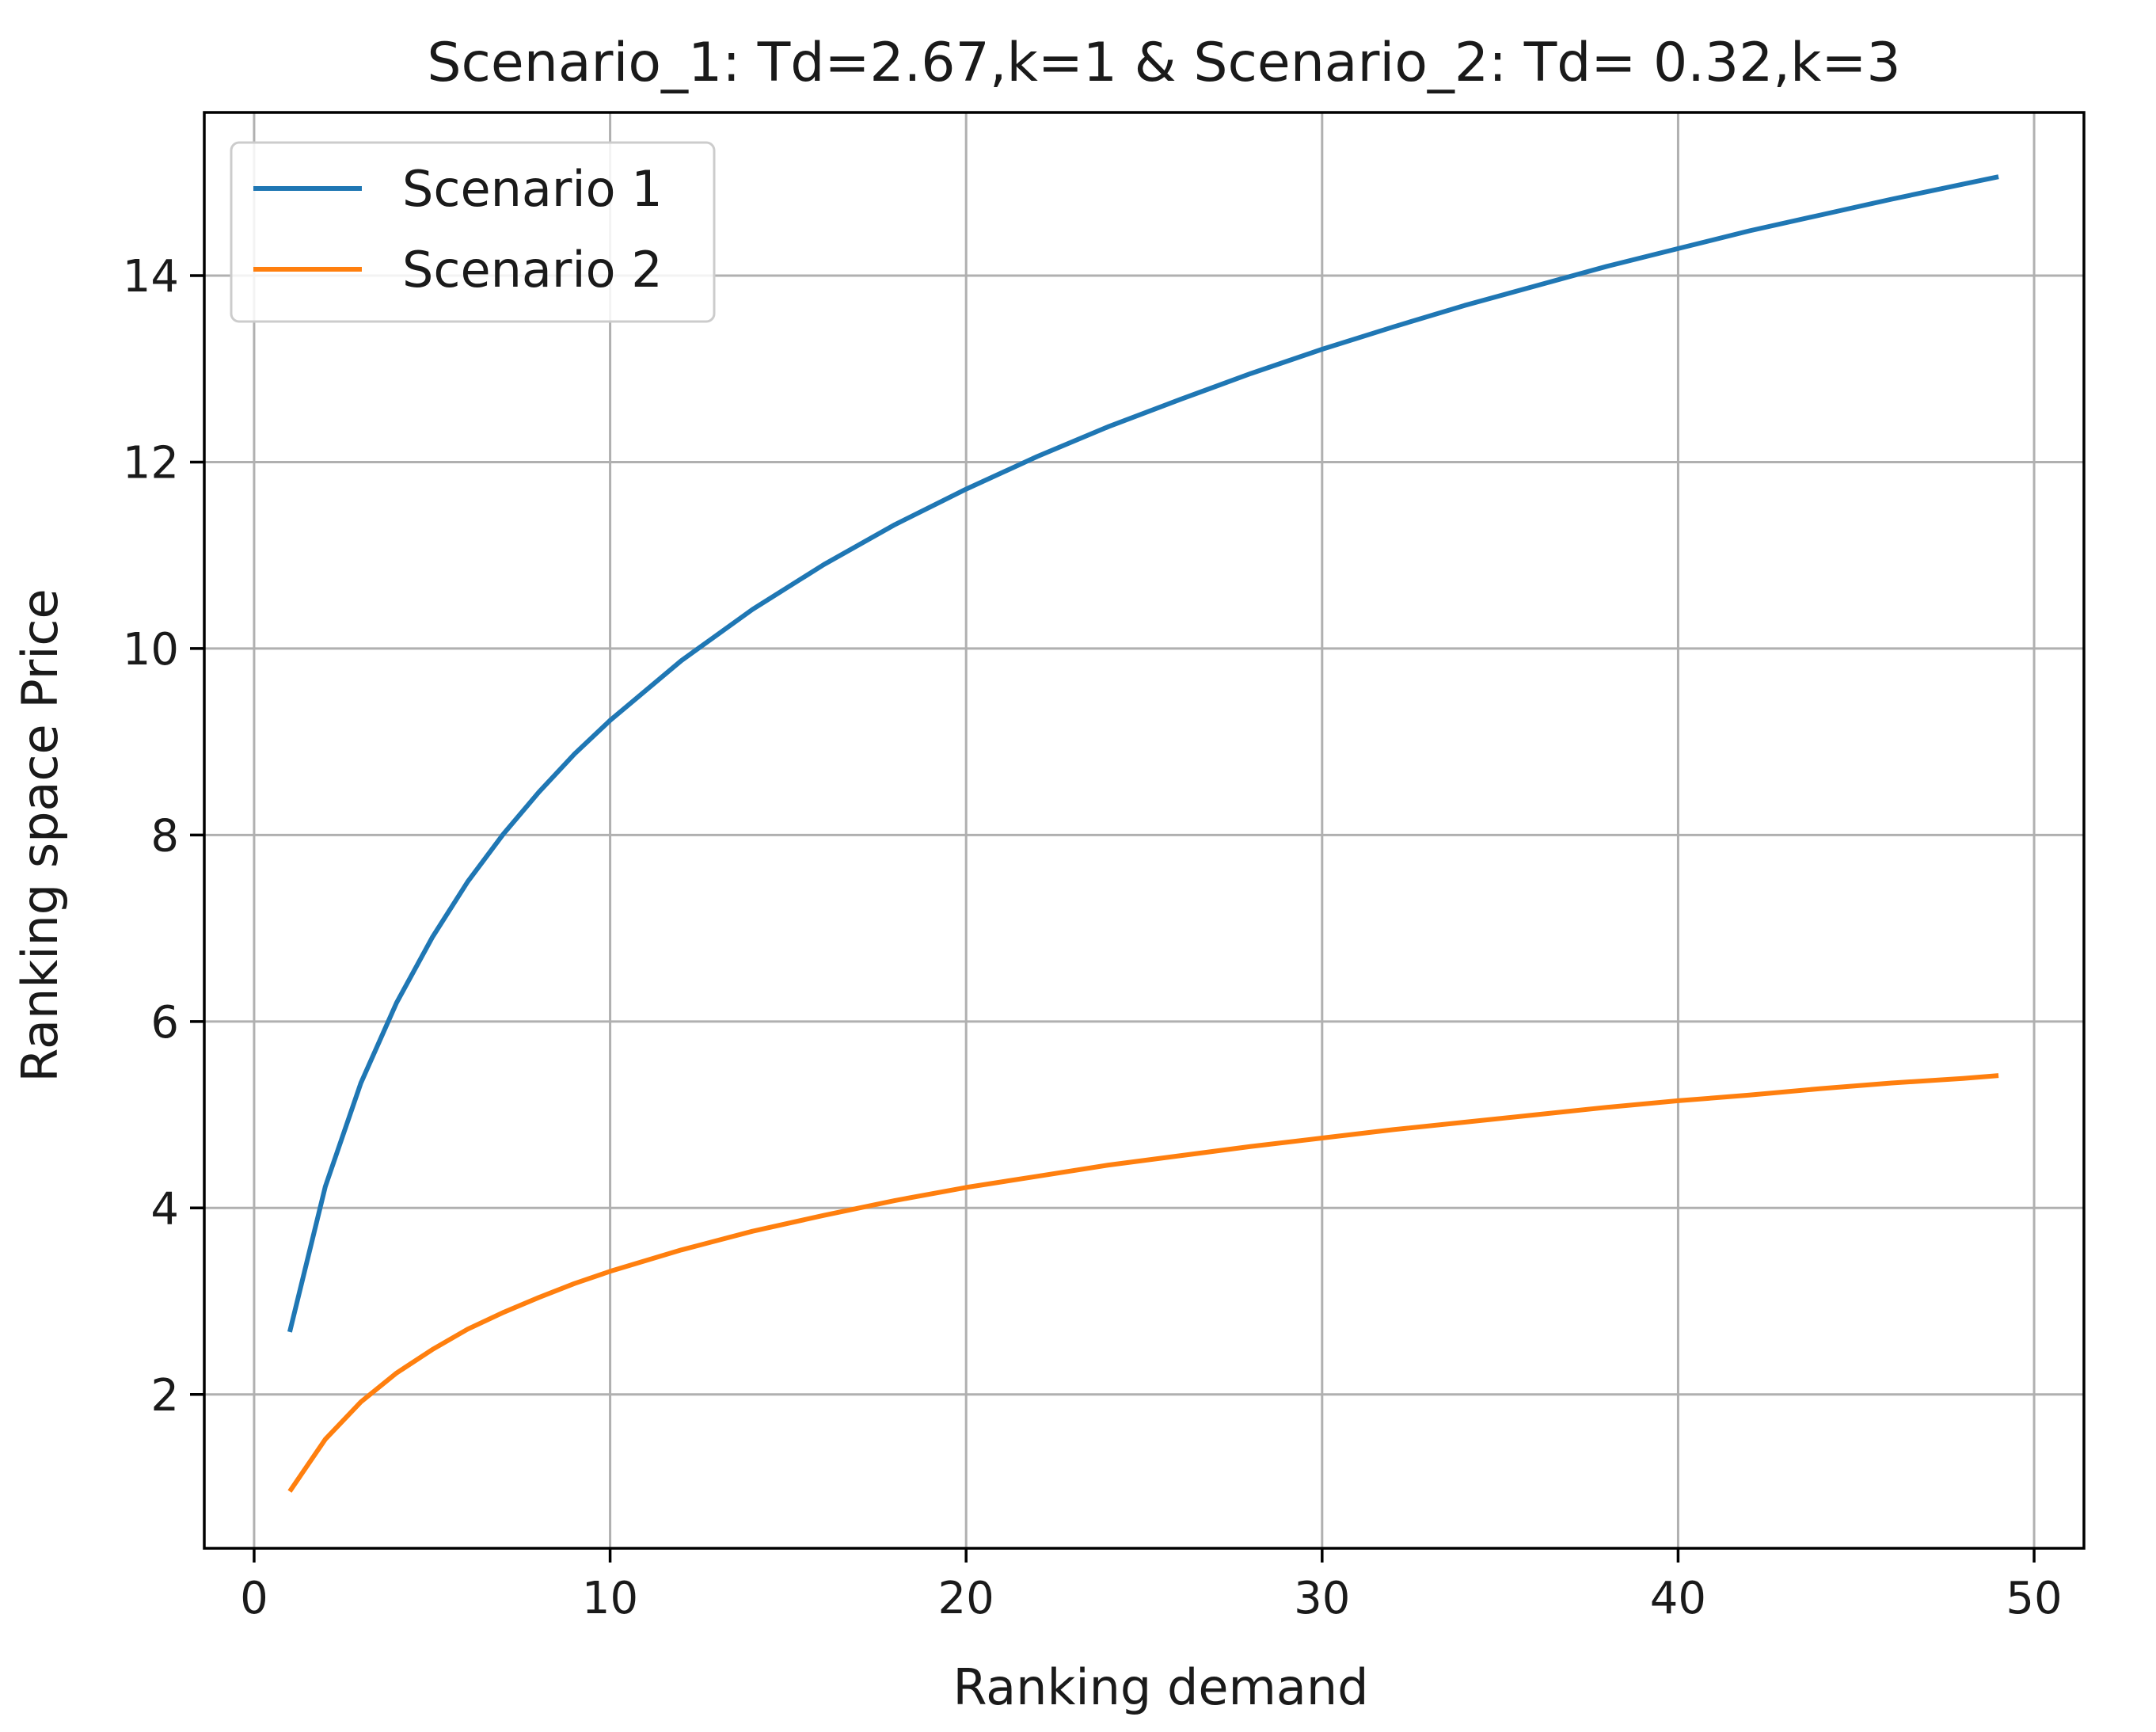  Describe the element at coordinates (40, 835) in the screenshot. I see `y-axis-label: Ranking space Price` at that location.